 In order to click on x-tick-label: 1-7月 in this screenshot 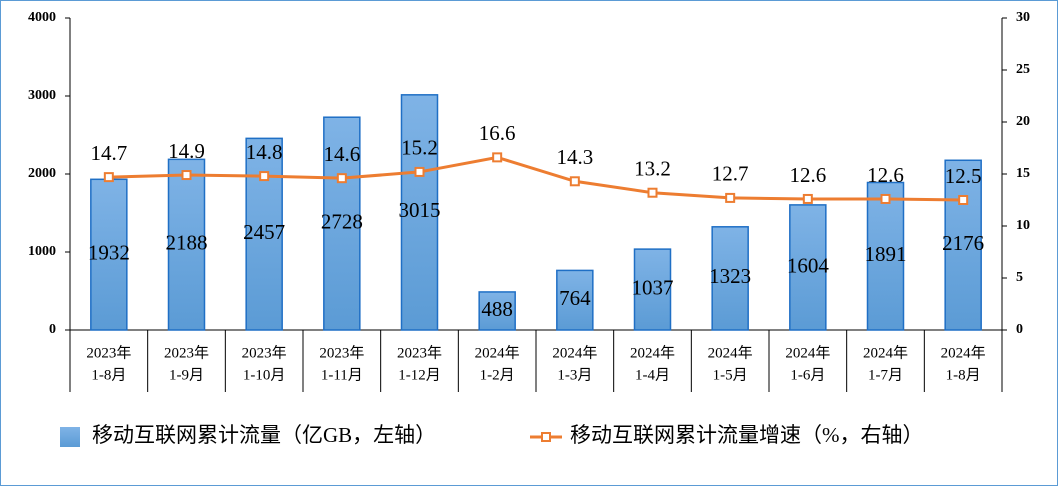, I will do `click(885, 375)`.